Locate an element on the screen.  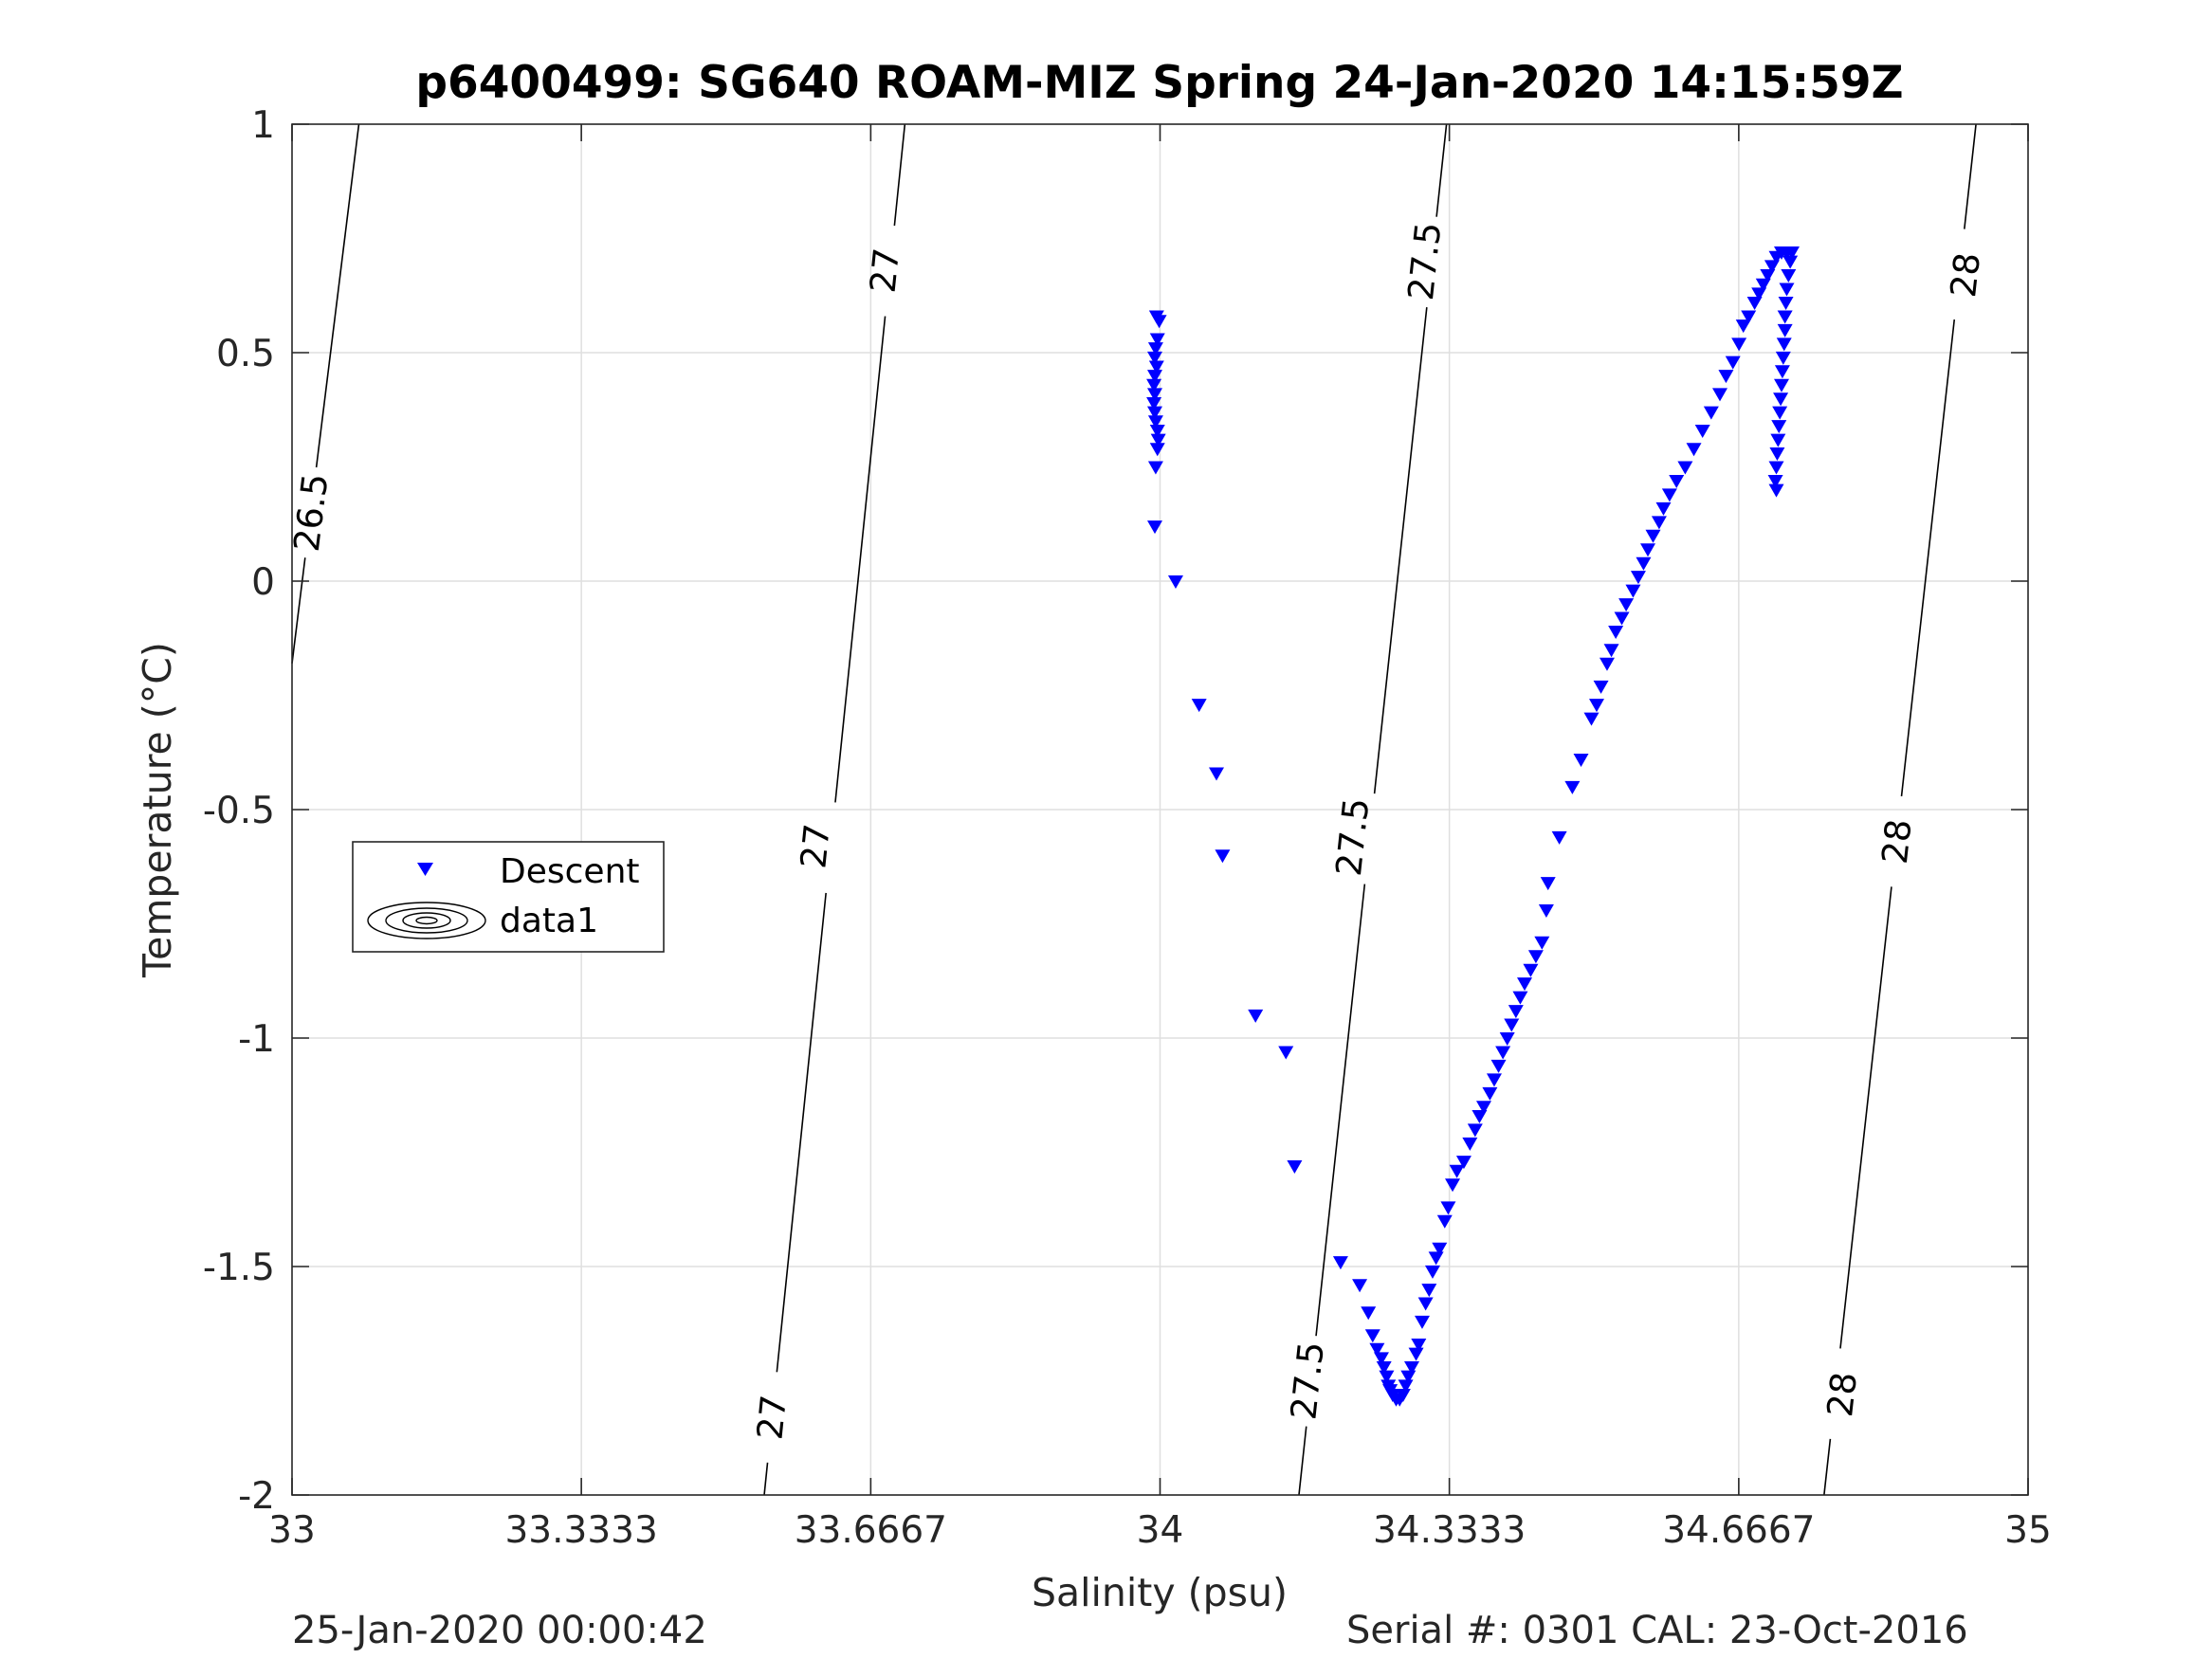
y-tick-label: -2 is located at coordinates (256, 1496).